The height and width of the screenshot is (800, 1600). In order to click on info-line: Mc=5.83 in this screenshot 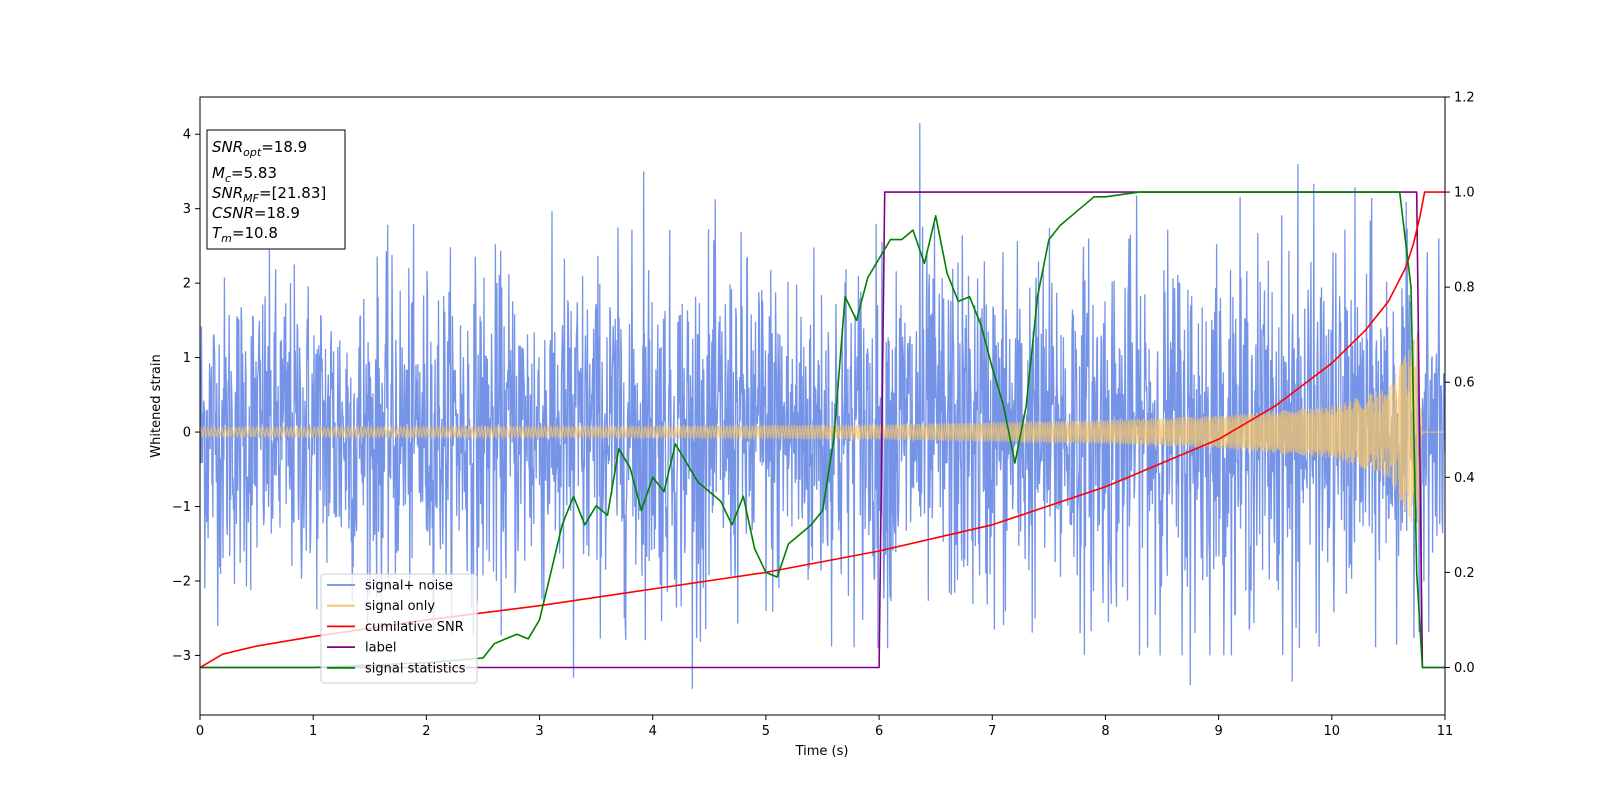, I will do `click(244, 174)`.